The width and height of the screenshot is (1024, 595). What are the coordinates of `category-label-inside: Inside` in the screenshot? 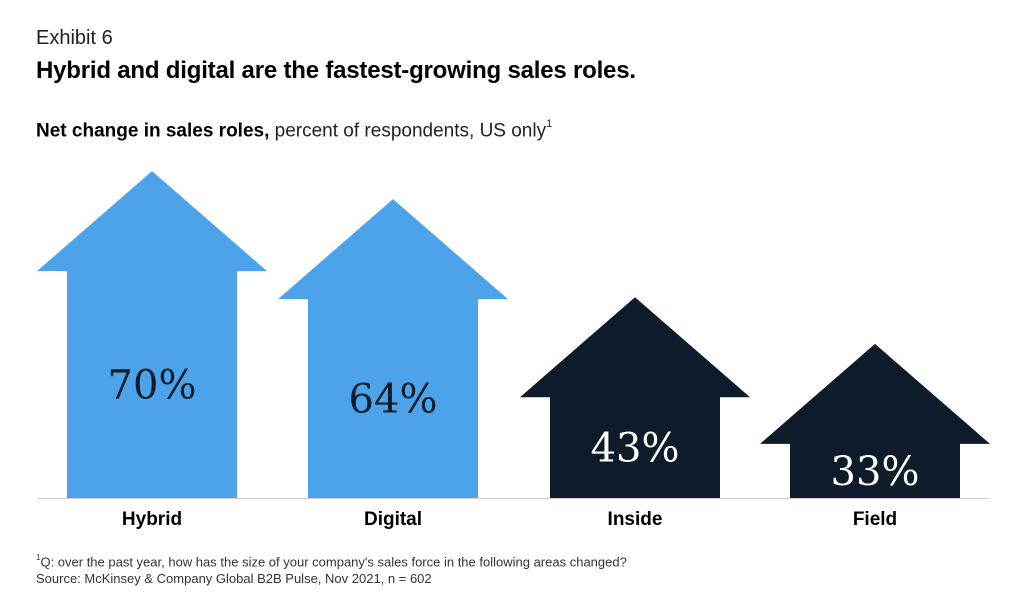 It's located at (635, 519).